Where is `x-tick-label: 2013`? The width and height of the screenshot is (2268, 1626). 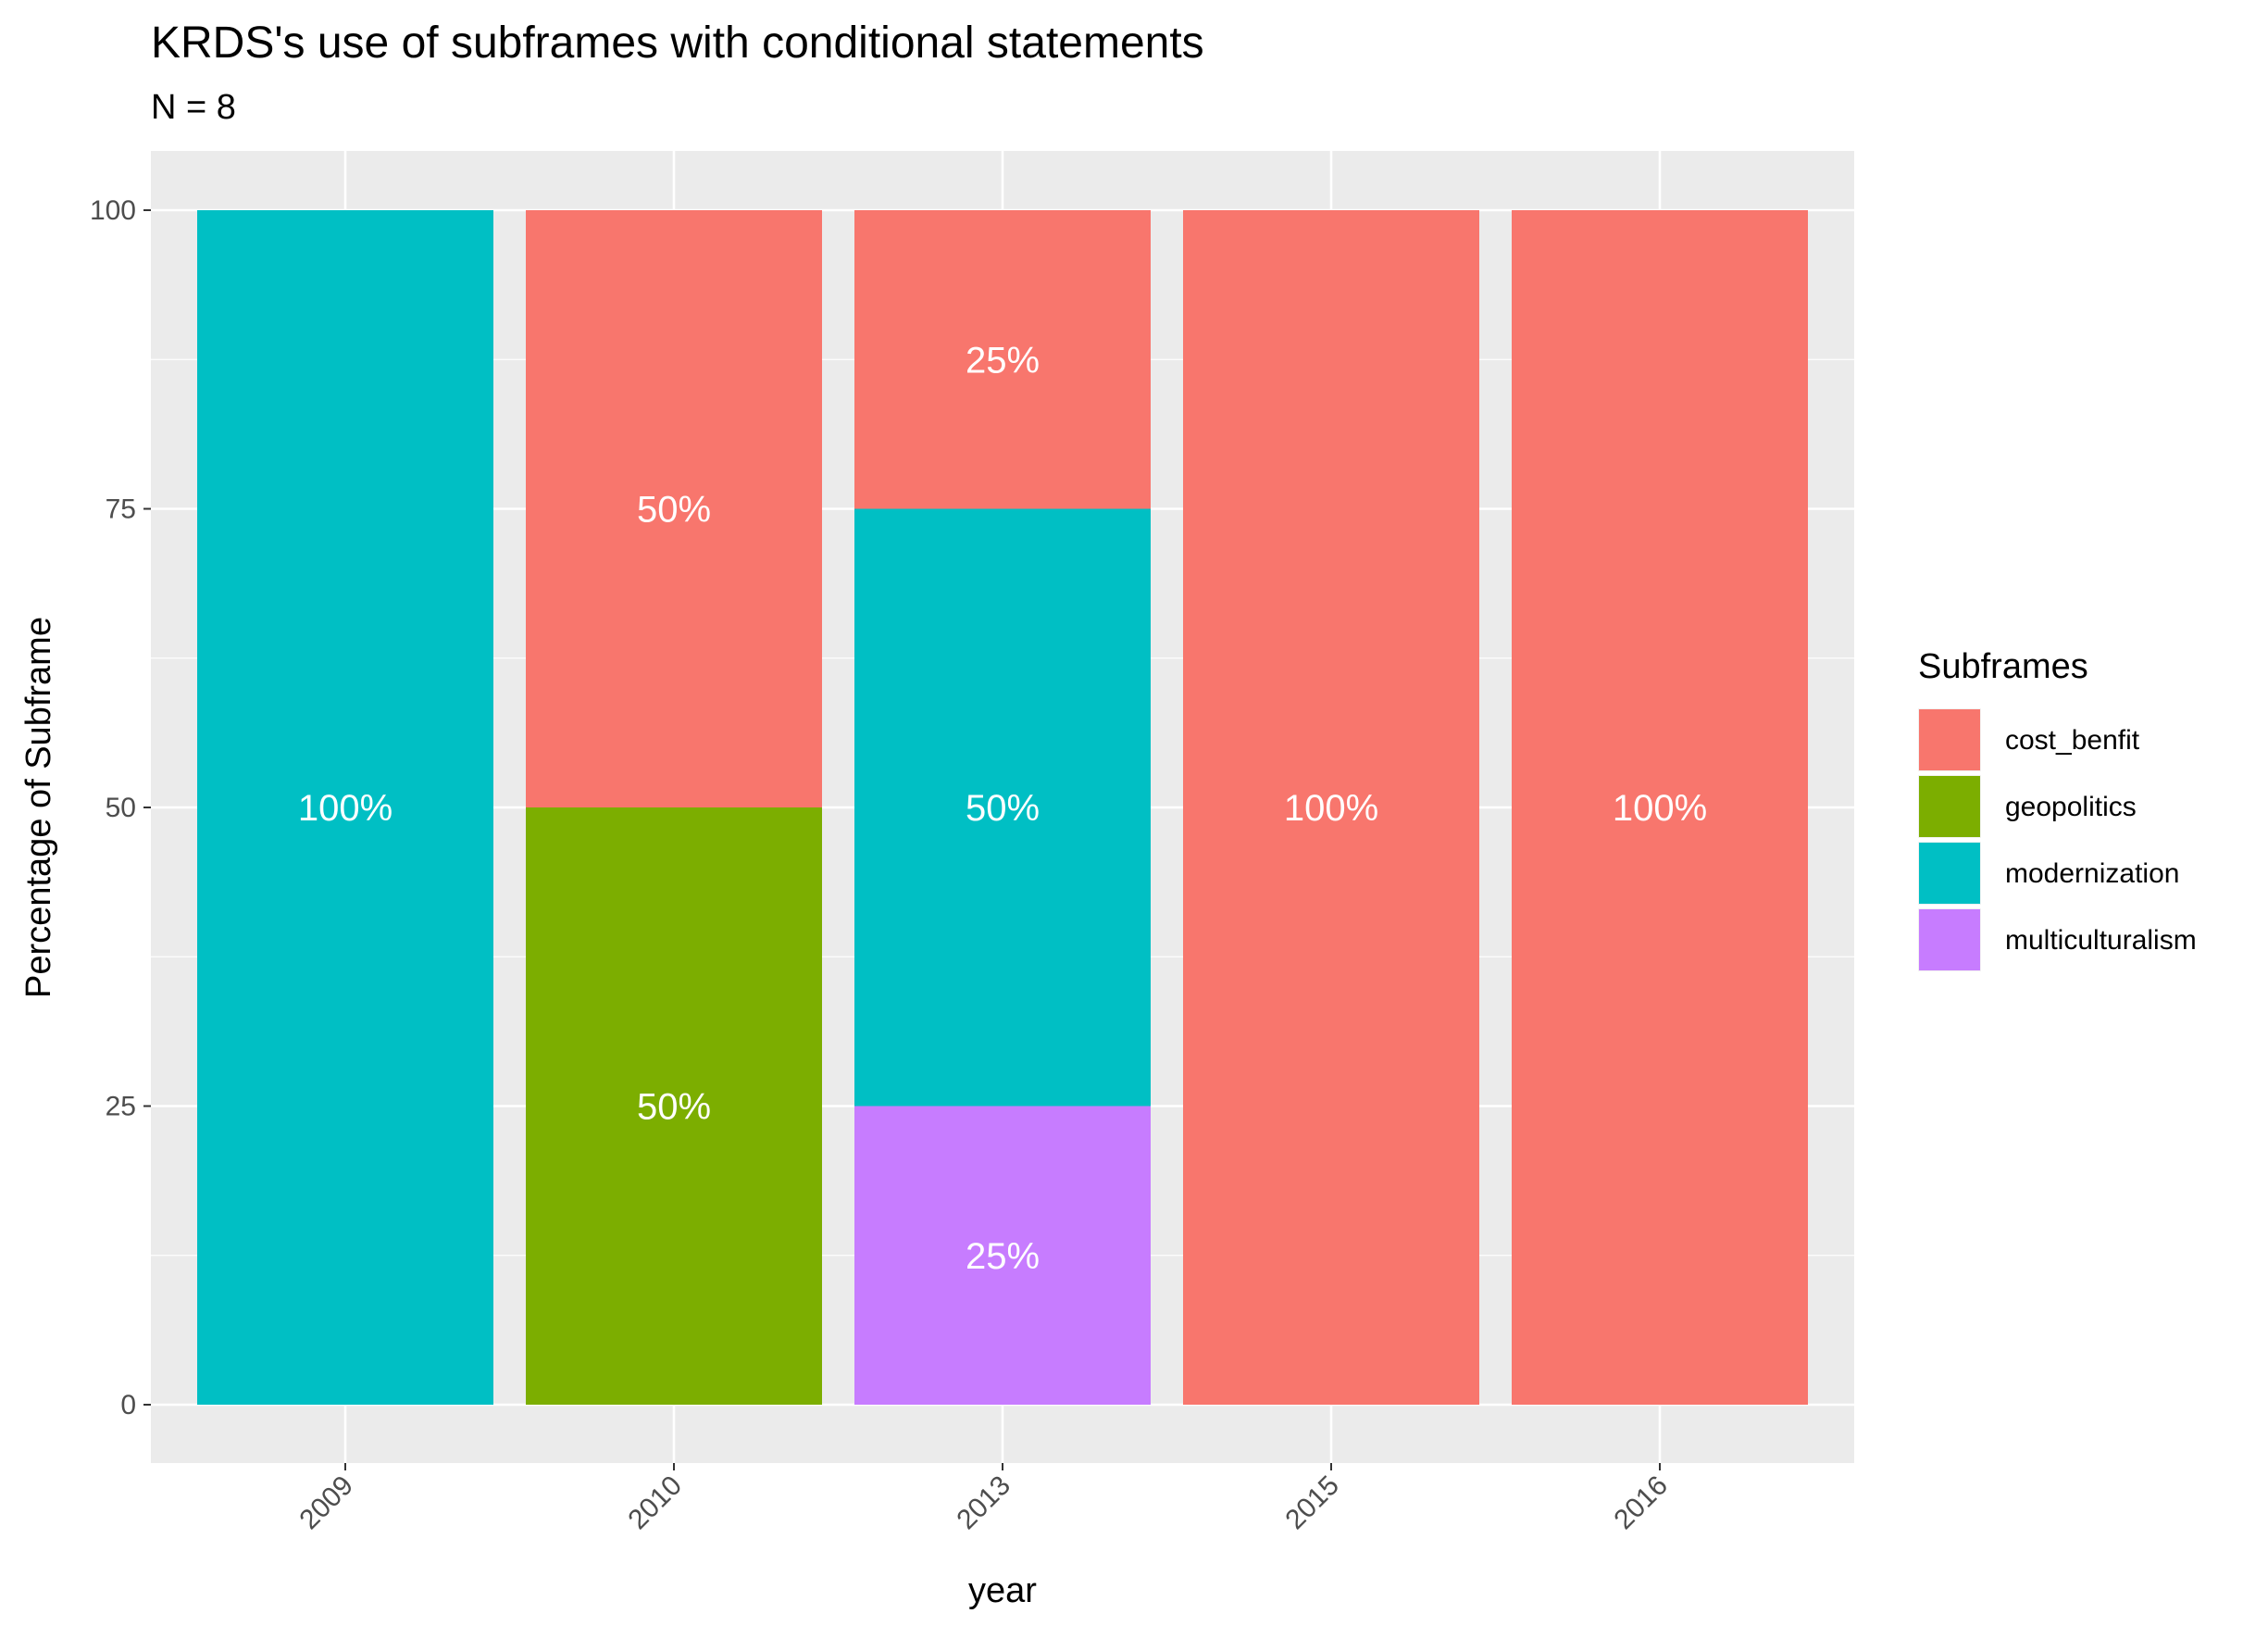
x-tick-label: 2013 is located at coordinates (983, 1503).